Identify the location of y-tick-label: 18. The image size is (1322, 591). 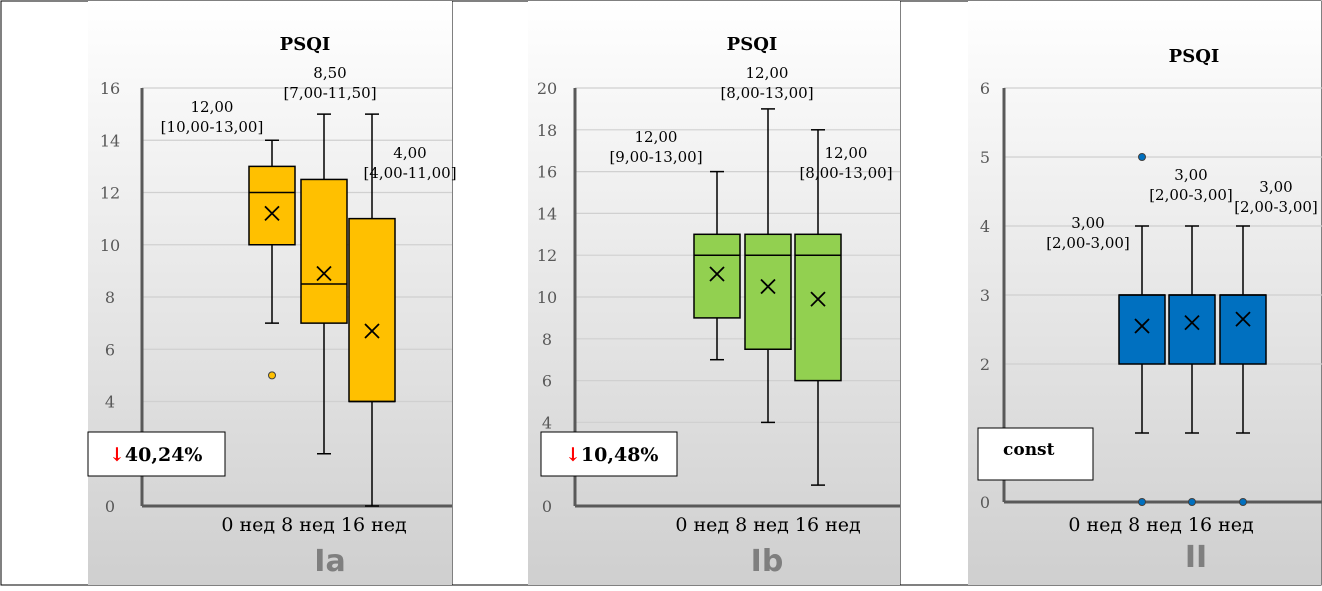
(547, 130).